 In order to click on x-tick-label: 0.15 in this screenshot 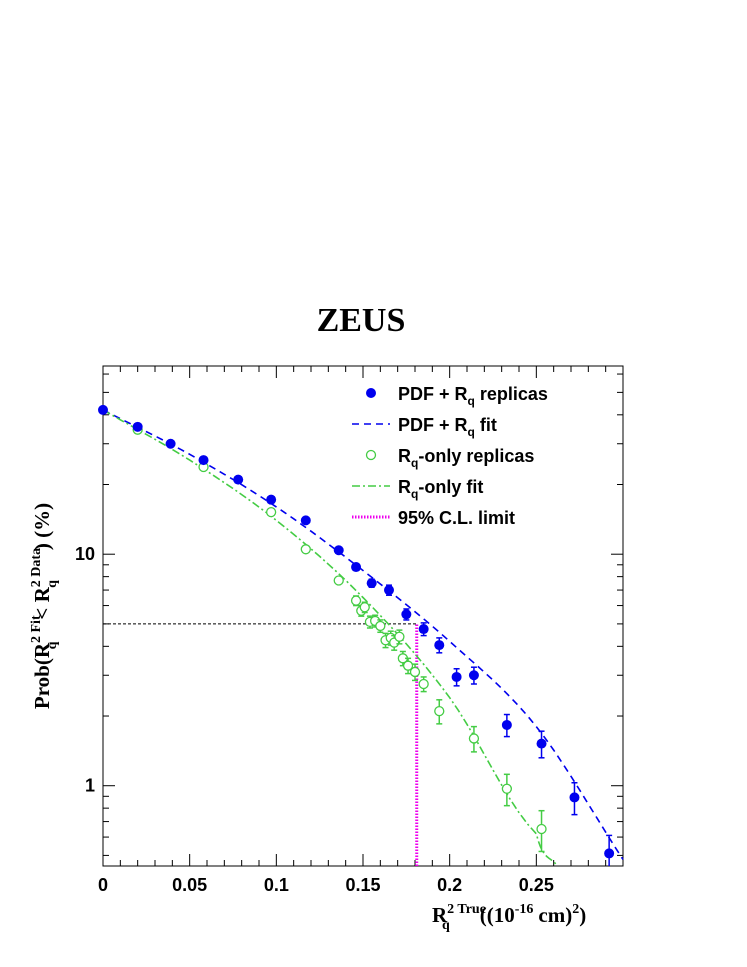, I will do `click(362, 885)`.